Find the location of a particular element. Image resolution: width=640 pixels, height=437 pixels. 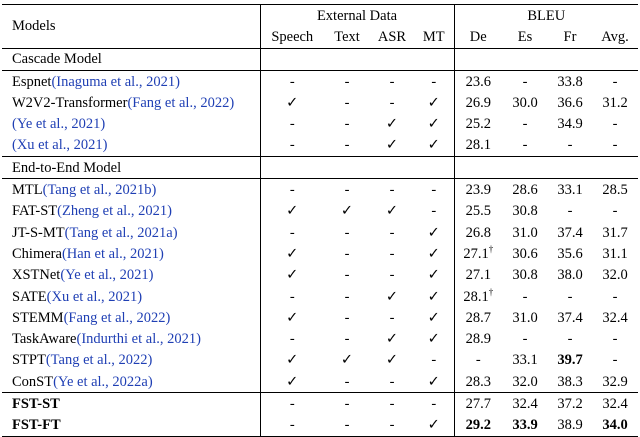

cell-value: 39.7 is located at coordinates (570, 360).